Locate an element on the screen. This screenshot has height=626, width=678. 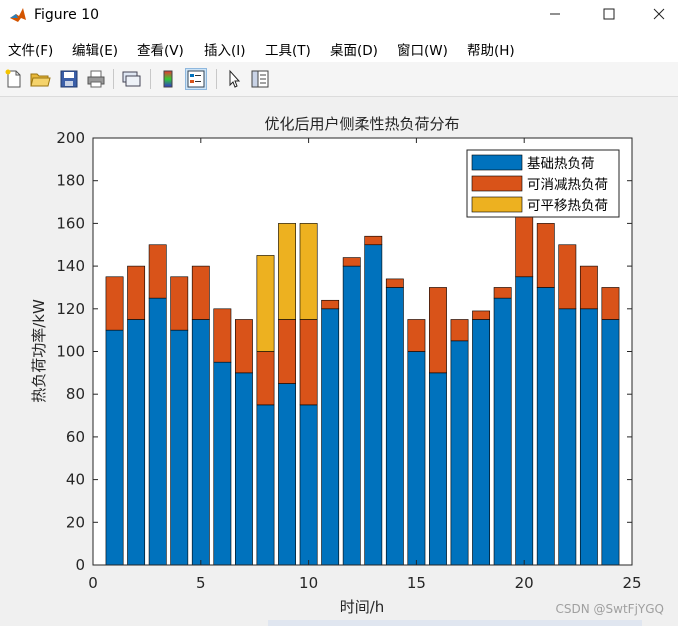
maximize-button is located at coordinates (609, 16).